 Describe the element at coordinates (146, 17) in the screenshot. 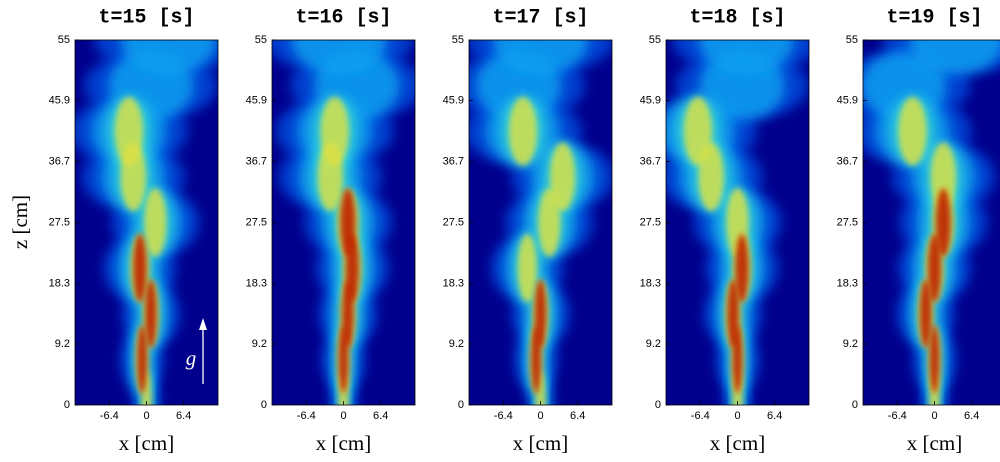

I see `panel-title: t=15 [s]` at that location.